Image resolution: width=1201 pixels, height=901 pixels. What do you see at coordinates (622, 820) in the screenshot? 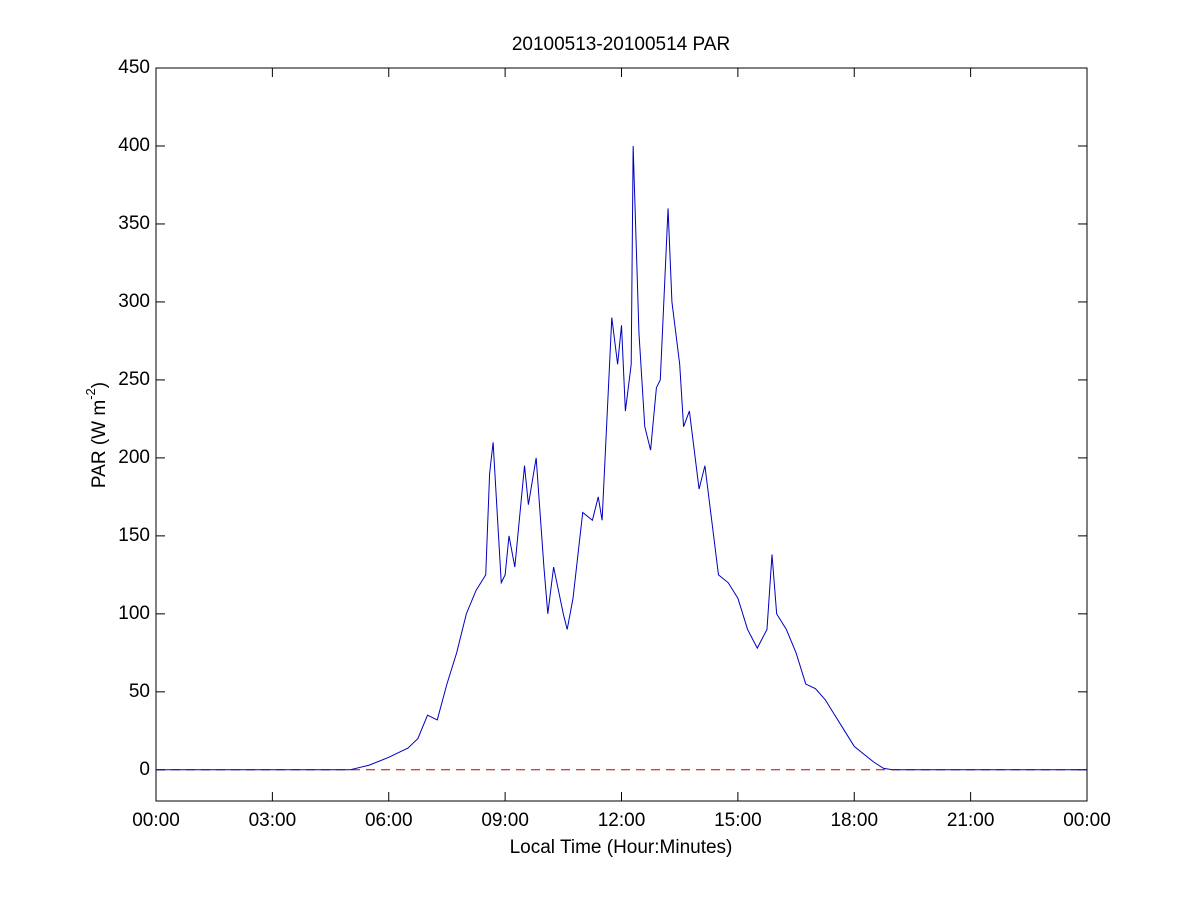
I see `x-tick-label: 12:00` at bounding box center [622, 820].